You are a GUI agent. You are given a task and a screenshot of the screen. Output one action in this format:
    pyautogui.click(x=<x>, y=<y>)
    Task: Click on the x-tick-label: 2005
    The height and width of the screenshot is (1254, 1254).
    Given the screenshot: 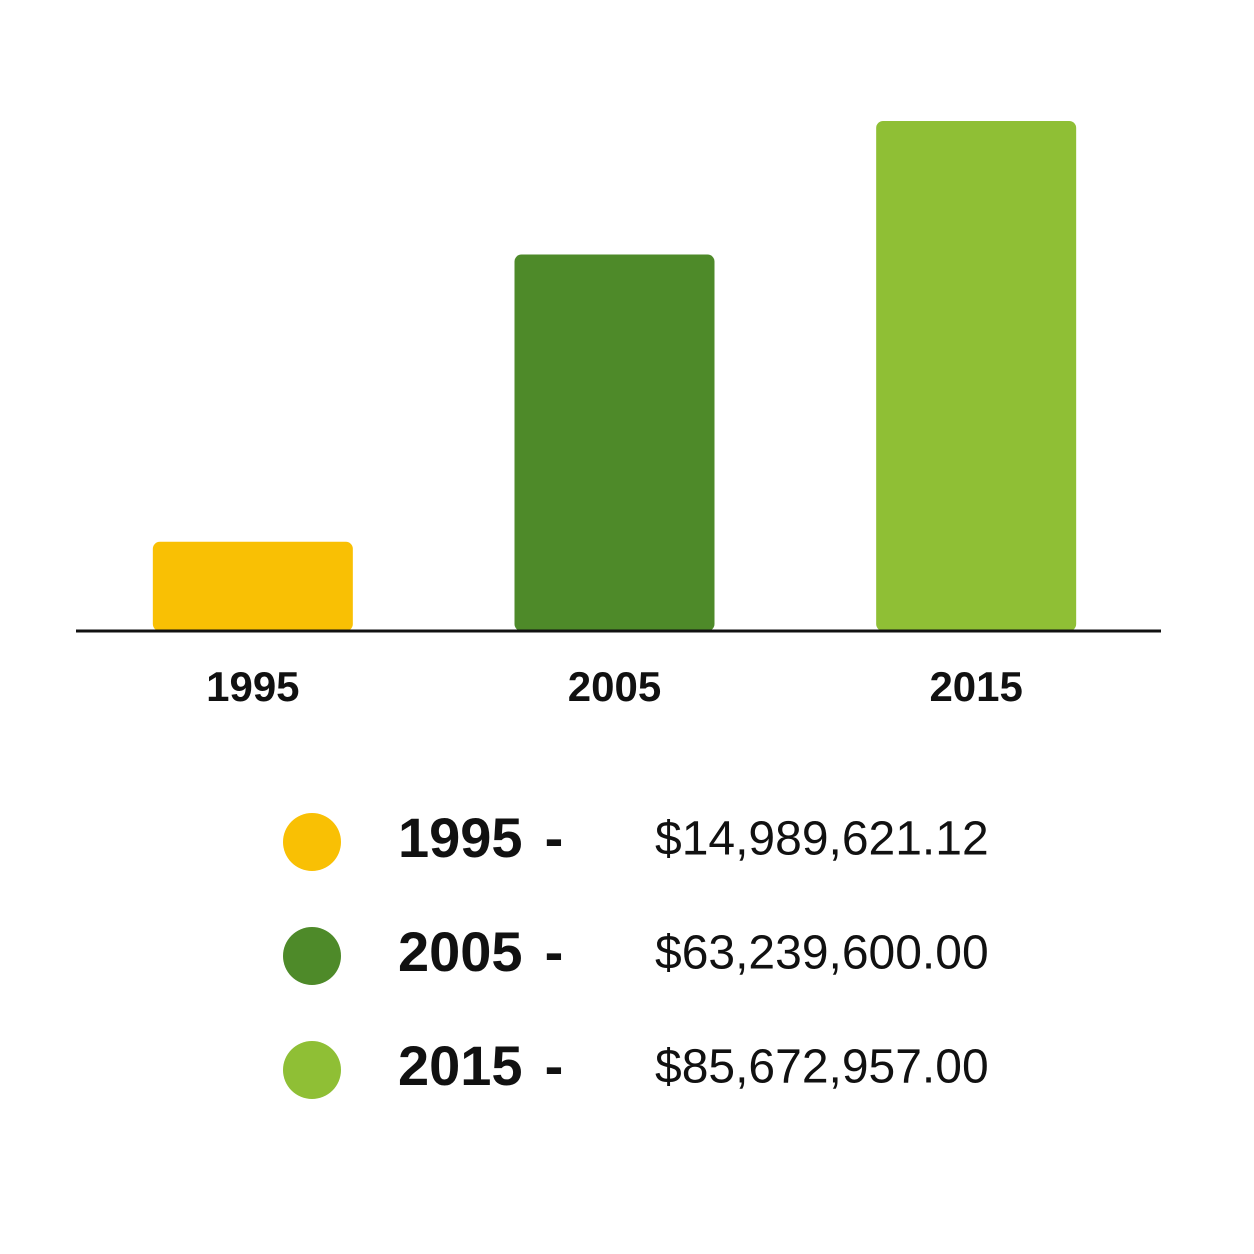 What is the action you would take?
    pyautogui.click(x=614, y=686)
    